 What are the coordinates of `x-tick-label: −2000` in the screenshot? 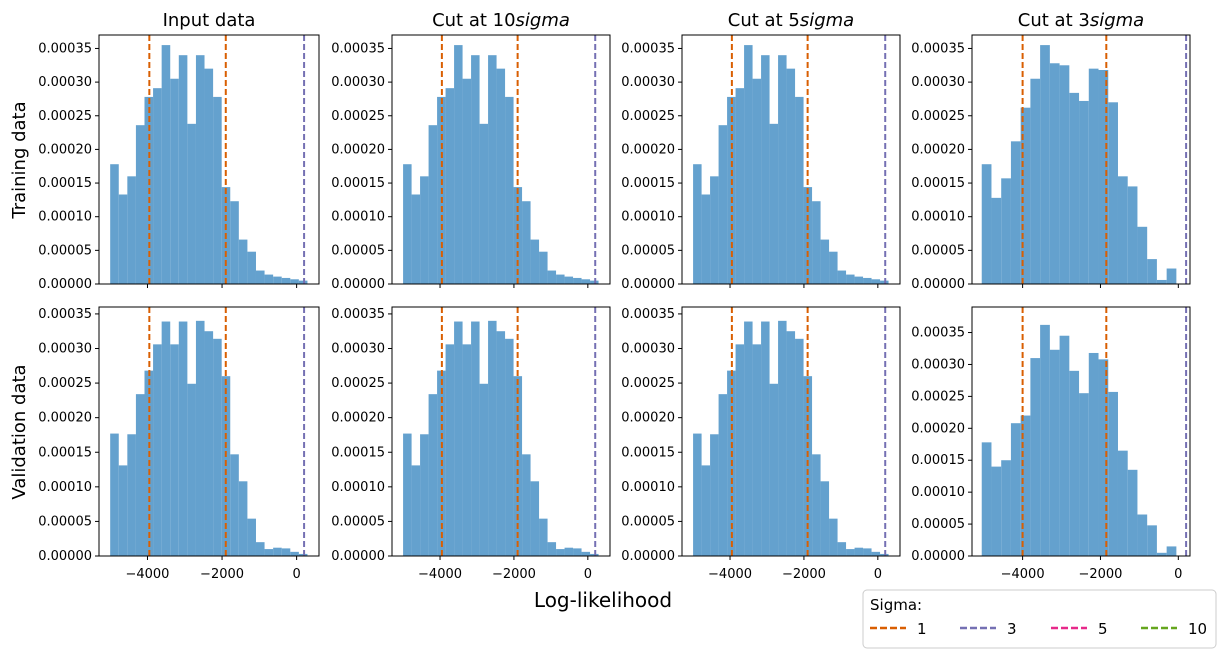 It's located at (1100, 574).